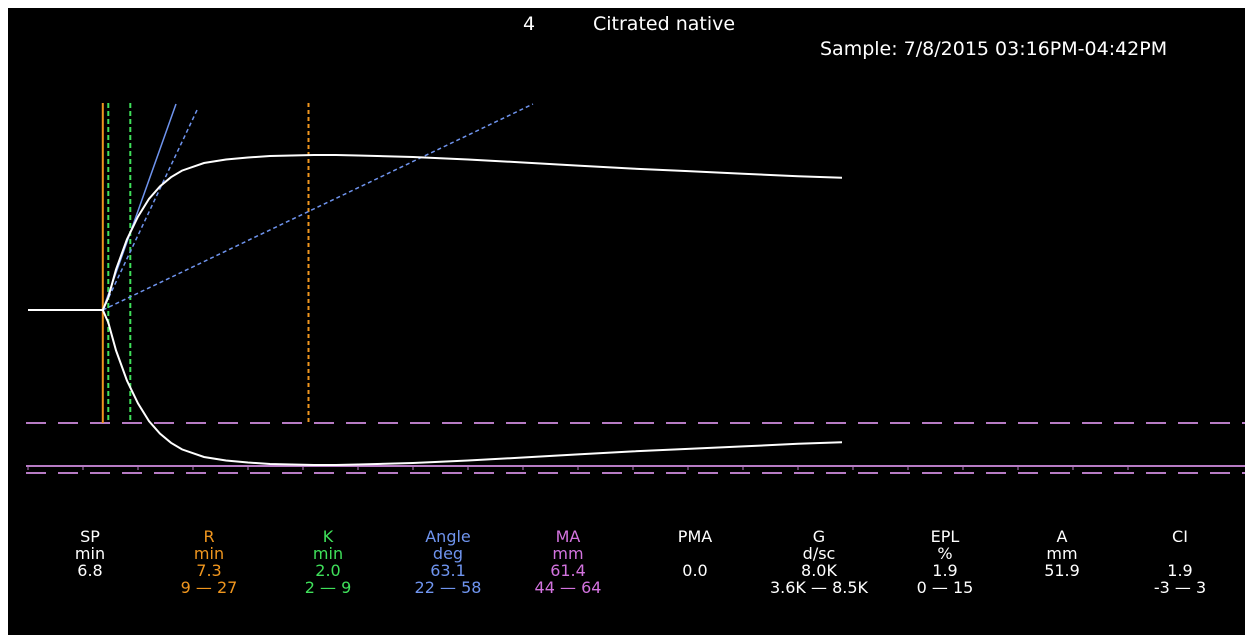  What do you see at coordinates (1062, 536) in the screenshot?
I see `param-name: A` at bounding box center [1062, 536].